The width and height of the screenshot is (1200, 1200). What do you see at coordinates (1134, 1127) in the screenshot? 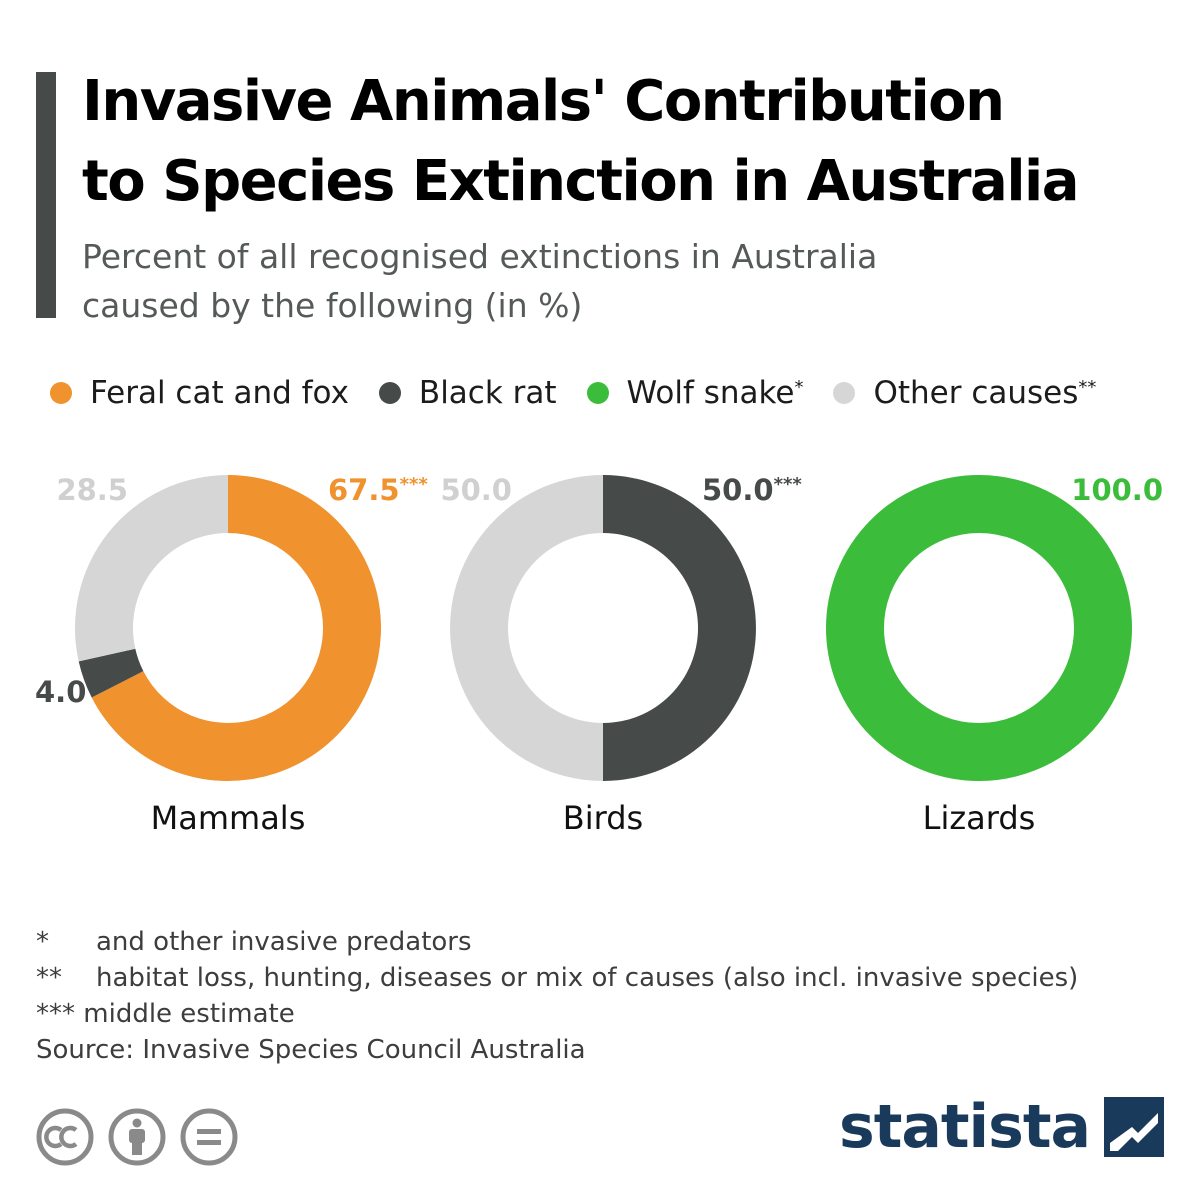
I see `statista-logo-icon` at bounding box center [1134, 1127].